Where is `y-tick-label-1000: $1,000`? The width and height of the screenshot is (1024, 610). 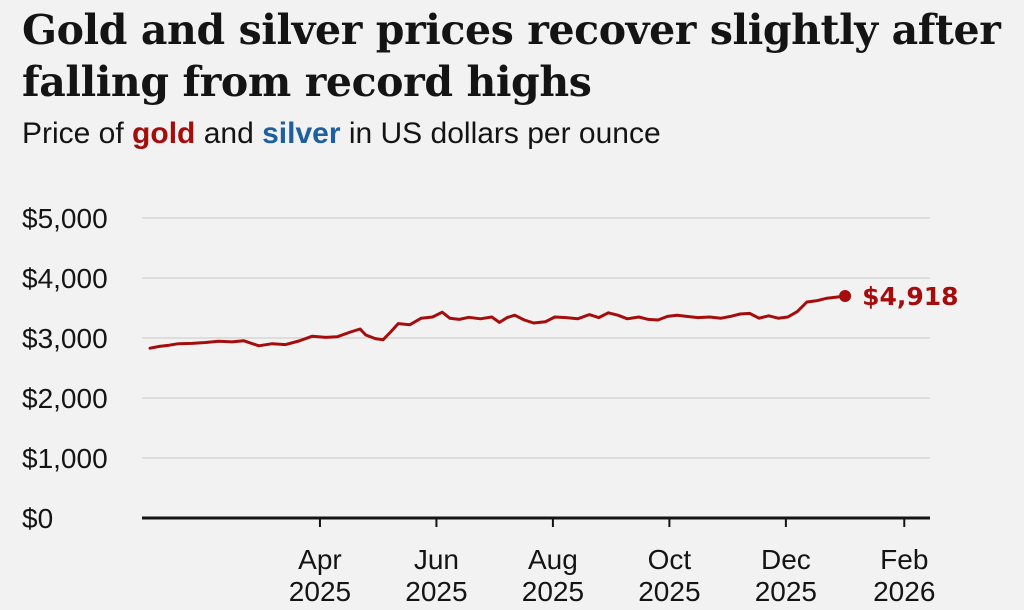
y-tick-label-1000: $1,000 is located at coordinates (65, 458).